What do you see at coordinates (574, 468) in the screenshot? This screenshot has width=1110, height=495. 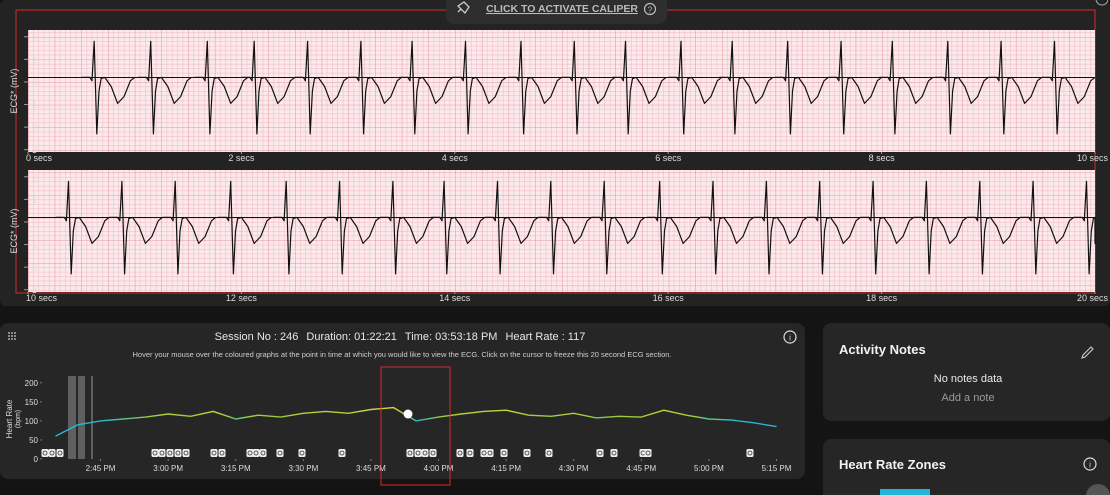 I see `x-tick-label: 4:30 PM` at bounding box center [574, 468].